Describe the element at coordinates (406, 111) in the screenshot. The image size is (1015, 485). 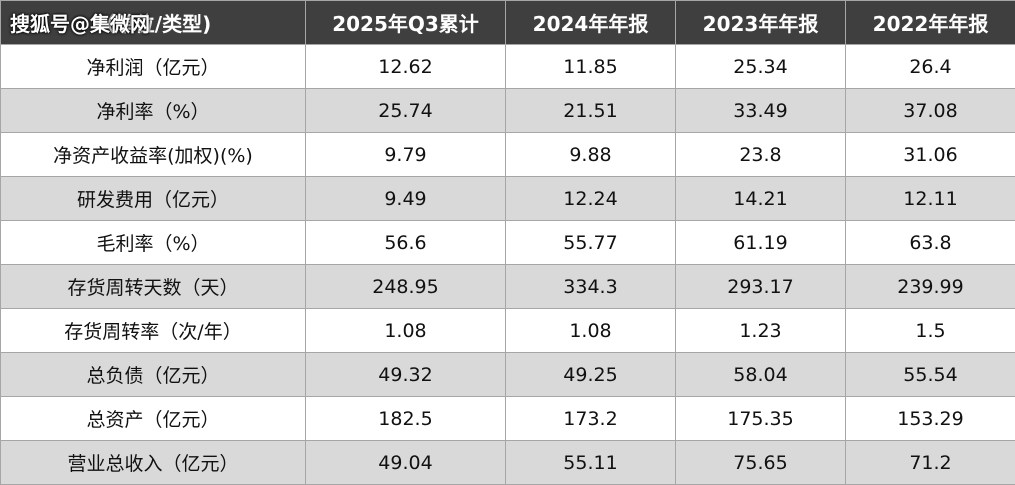
I see `cell: 25.74` at that location.